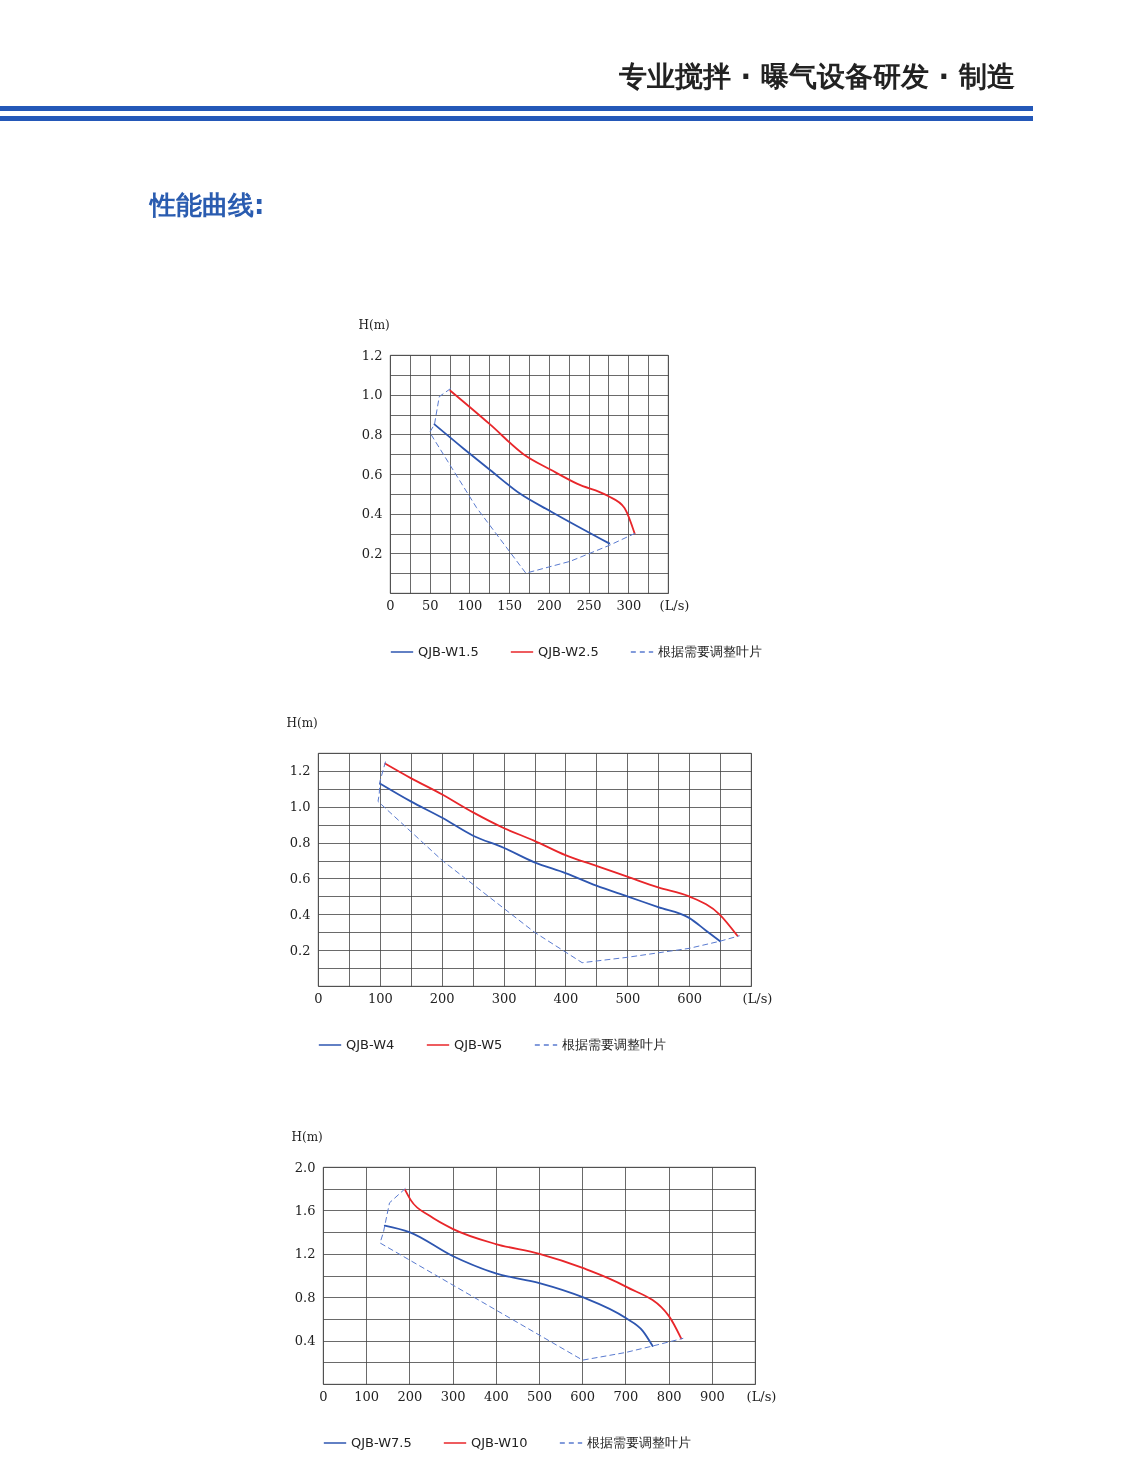  What do you see at coordinates (712, 1396) in the screenshot?
I see `x-tick-label: 900` at bounding box center [712, 1396].